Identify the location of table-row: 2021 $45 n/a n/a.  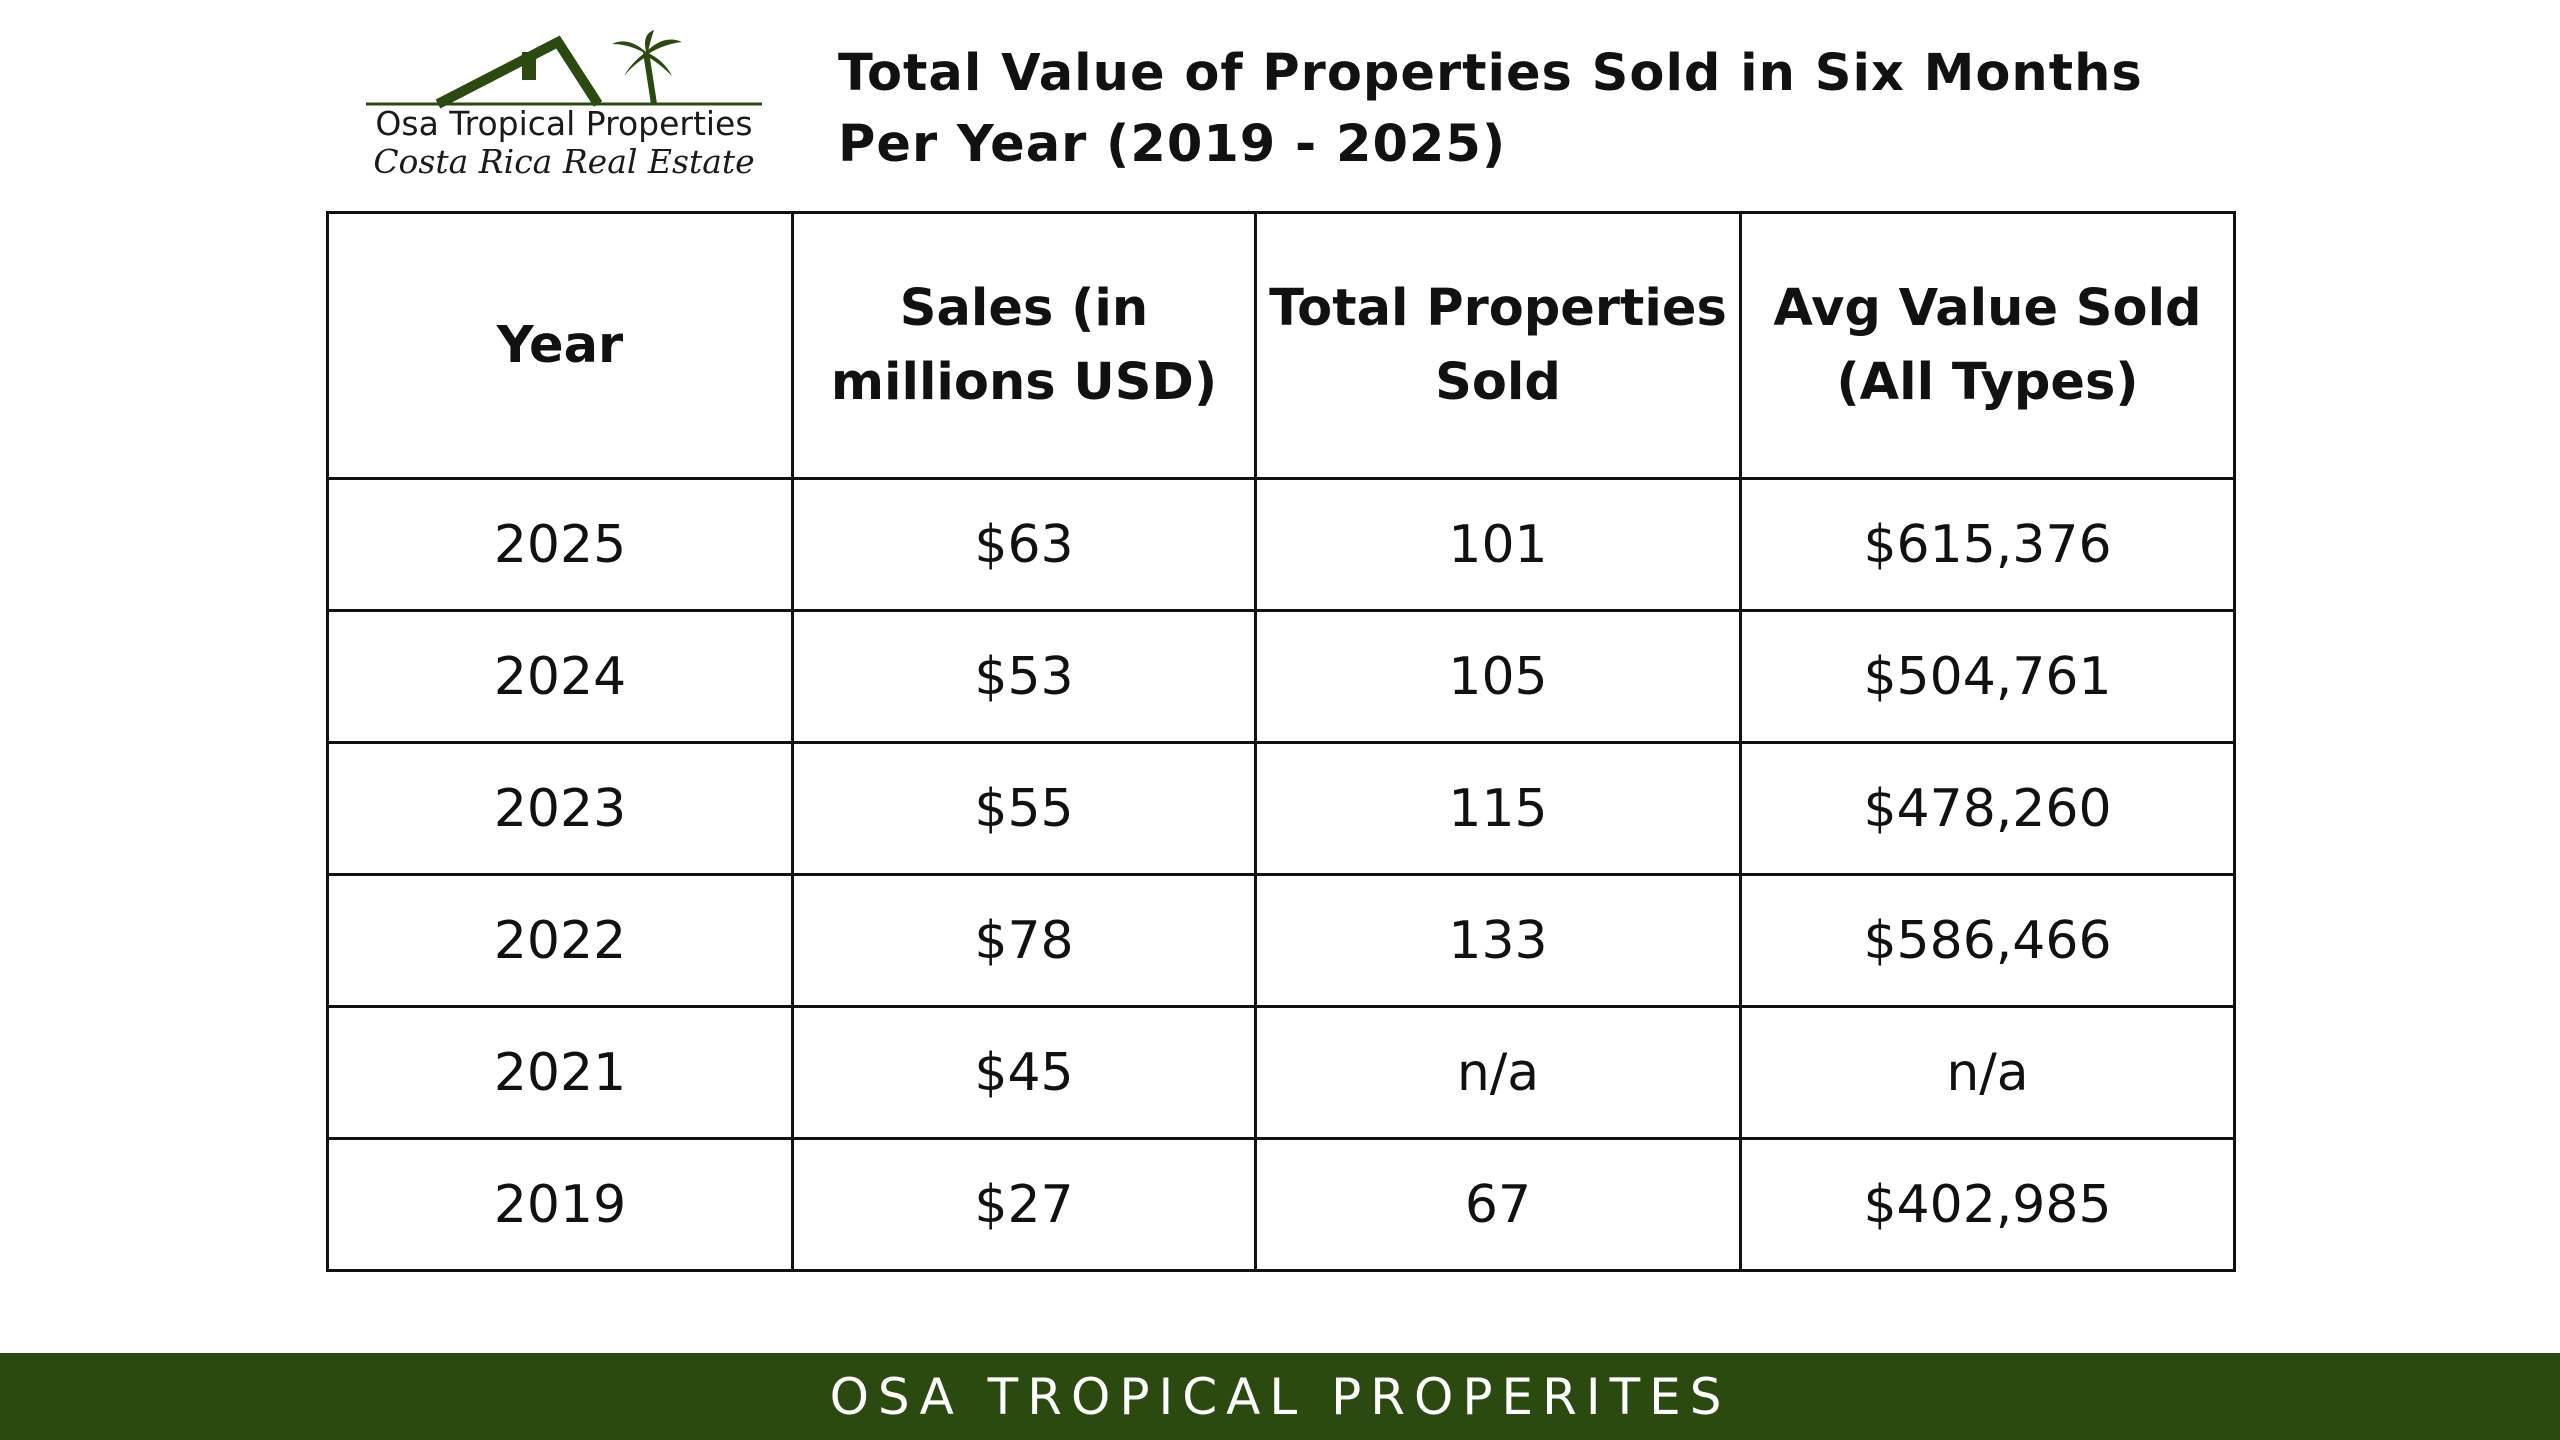
(1281, 1072).